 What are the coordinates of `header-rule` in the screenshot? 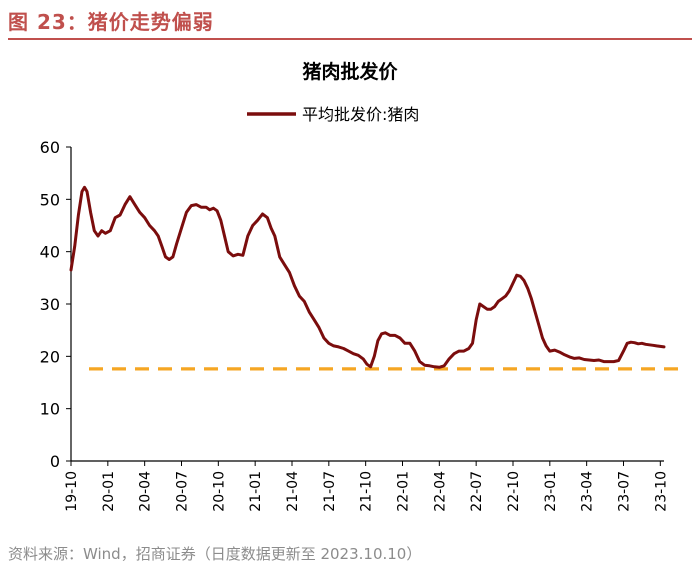 It's located at (350, 39).